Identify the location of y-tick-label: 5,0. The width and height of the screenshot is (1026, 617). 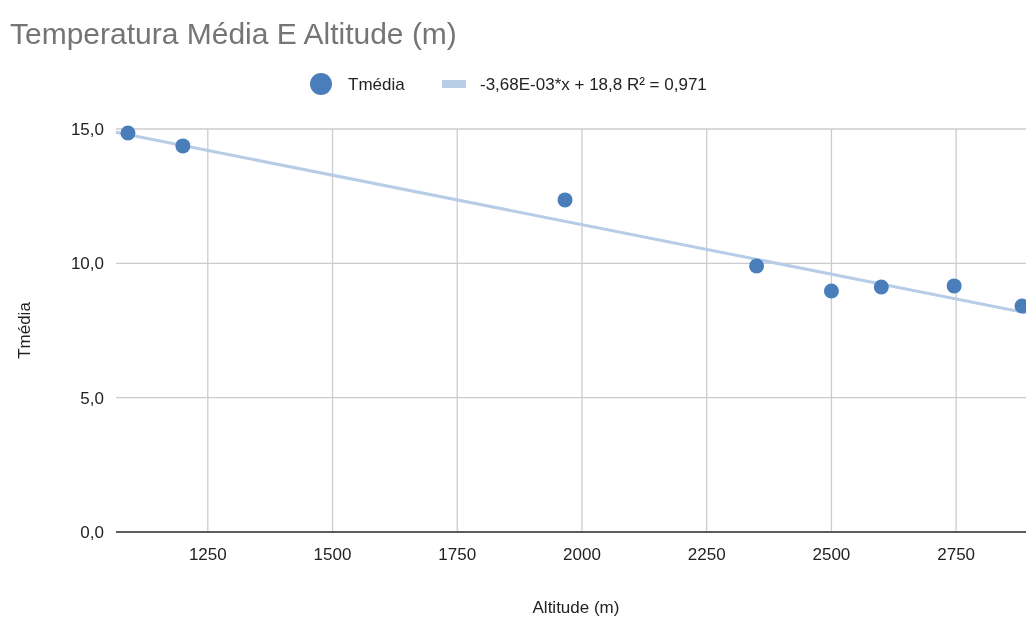
(92, 398).